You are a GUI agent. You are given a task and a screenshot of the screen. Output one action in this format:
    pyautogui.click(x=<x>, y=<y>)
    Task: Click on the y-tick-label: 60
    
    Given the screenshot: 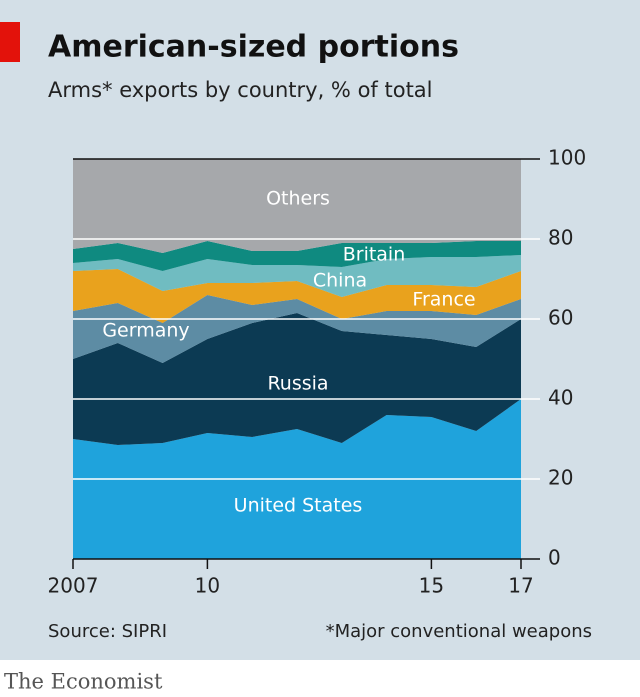 What is the action you would take?
    pyautogui.click(x=560, y=318)
    